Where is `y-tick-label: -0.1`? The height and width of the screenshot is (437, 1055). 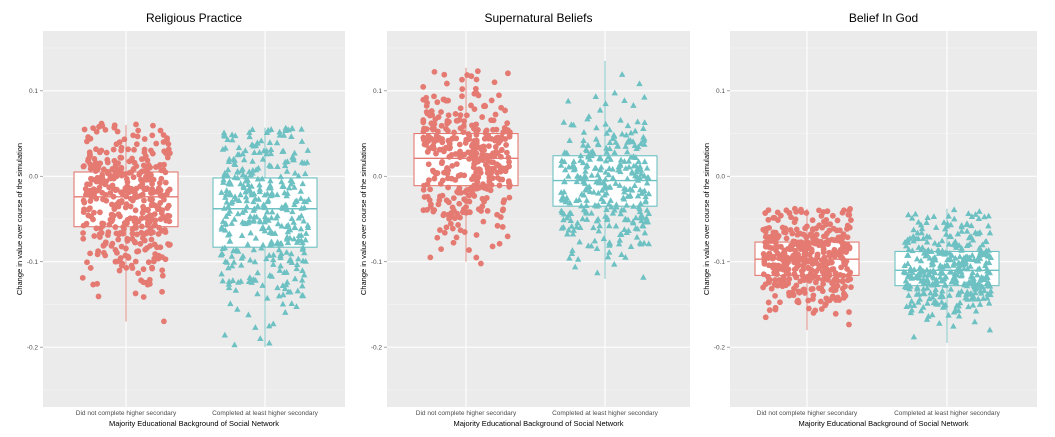 y-tick-label: -0.1 is located at coordinates (33, 262).